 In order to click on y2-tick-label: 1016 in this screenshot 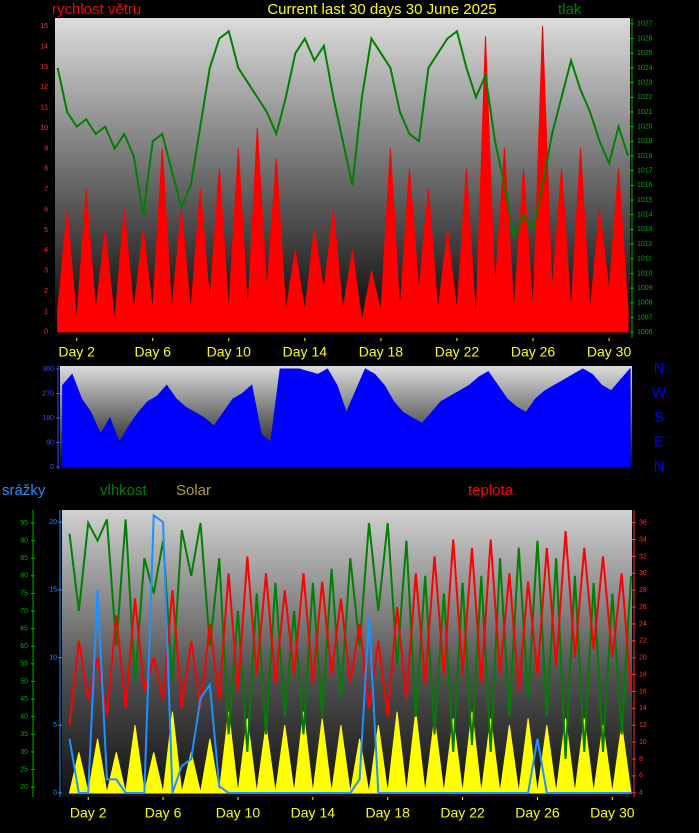, I will do `click(645, 185)`.